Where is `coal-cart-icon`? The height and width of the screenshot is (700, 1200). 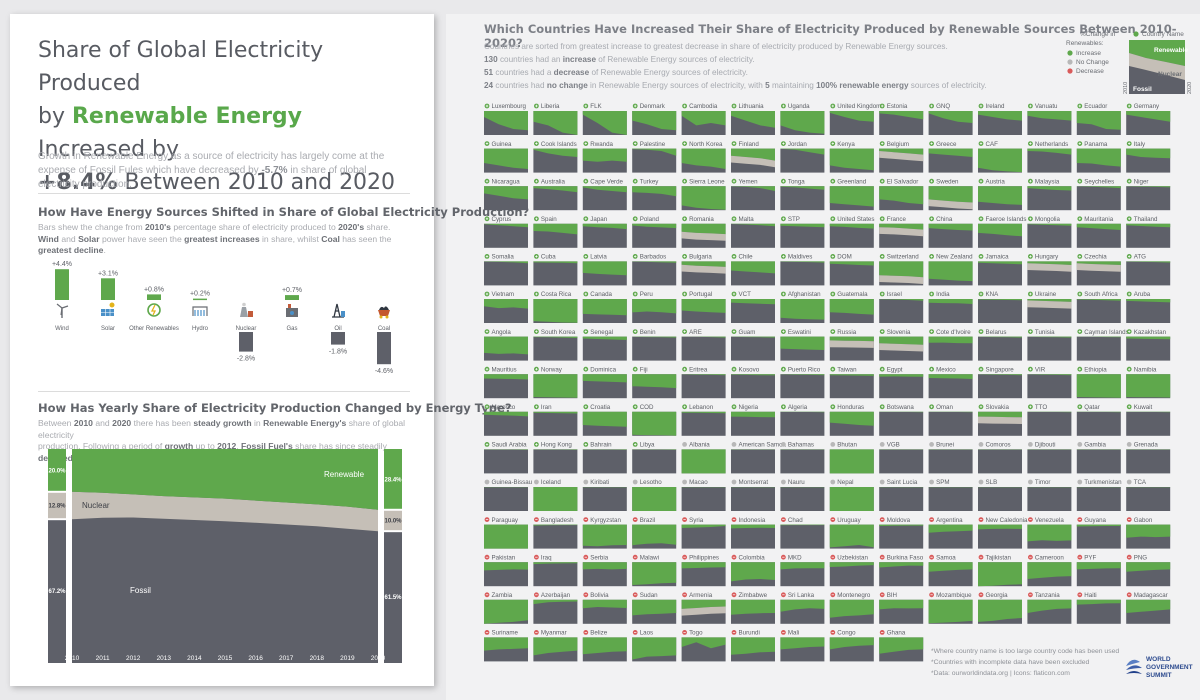 coal-cart-icon is located at coordinates (384, 312).